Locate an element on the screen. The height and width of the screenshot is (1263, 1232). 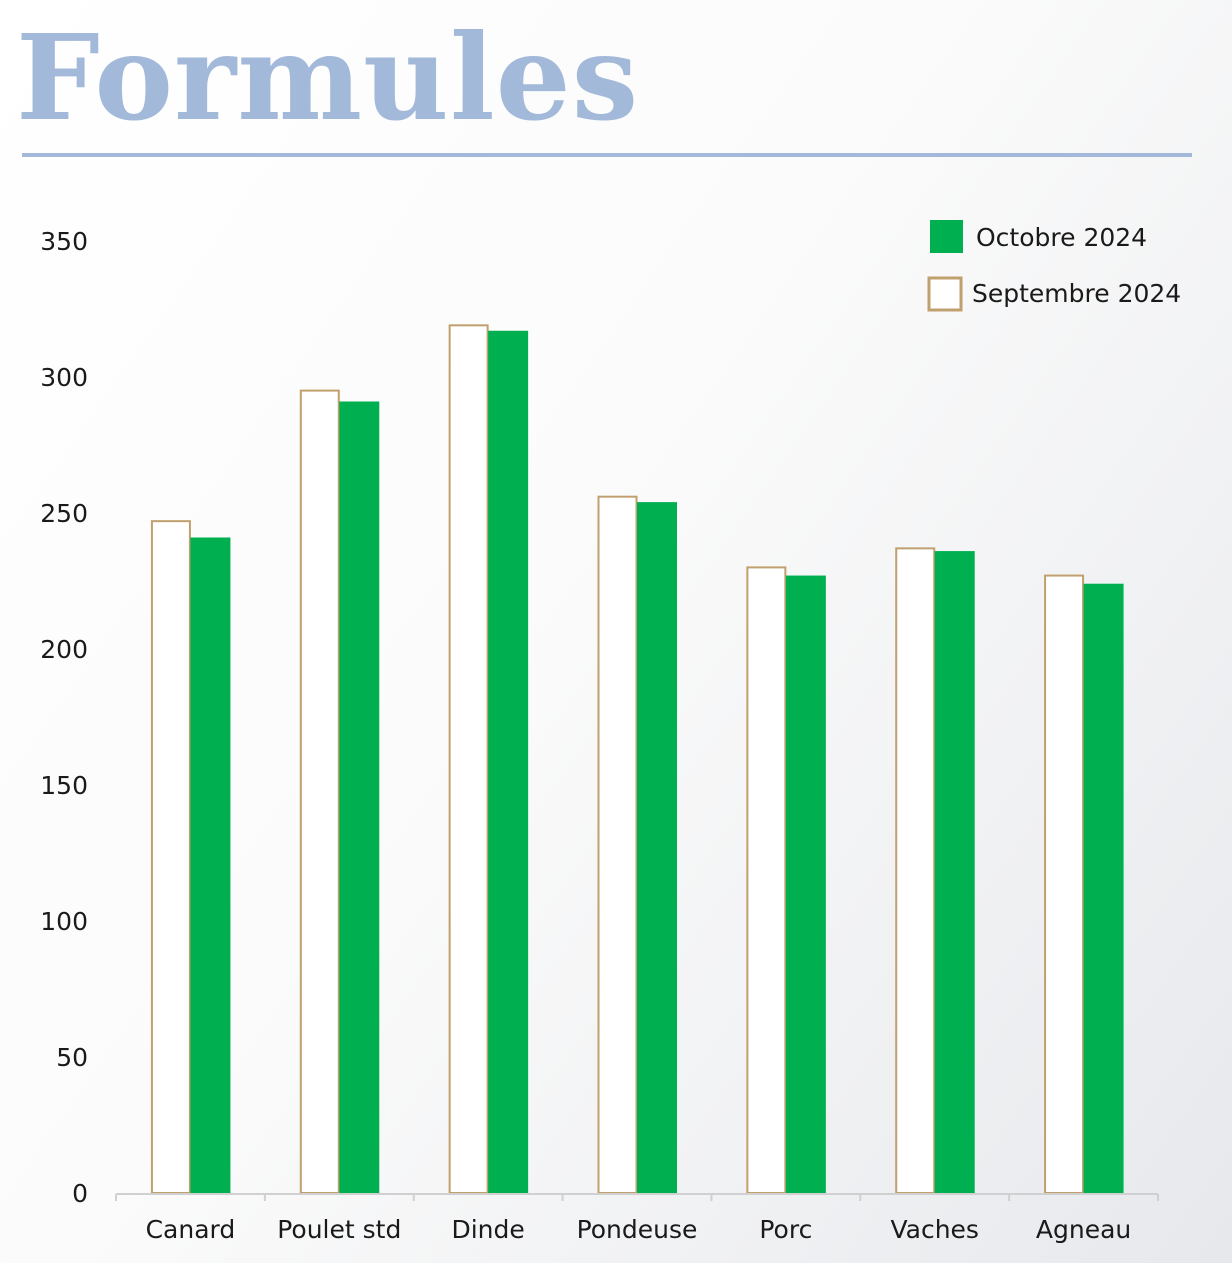
y-tick-label: 0 is located at coordinates (80, 1193).